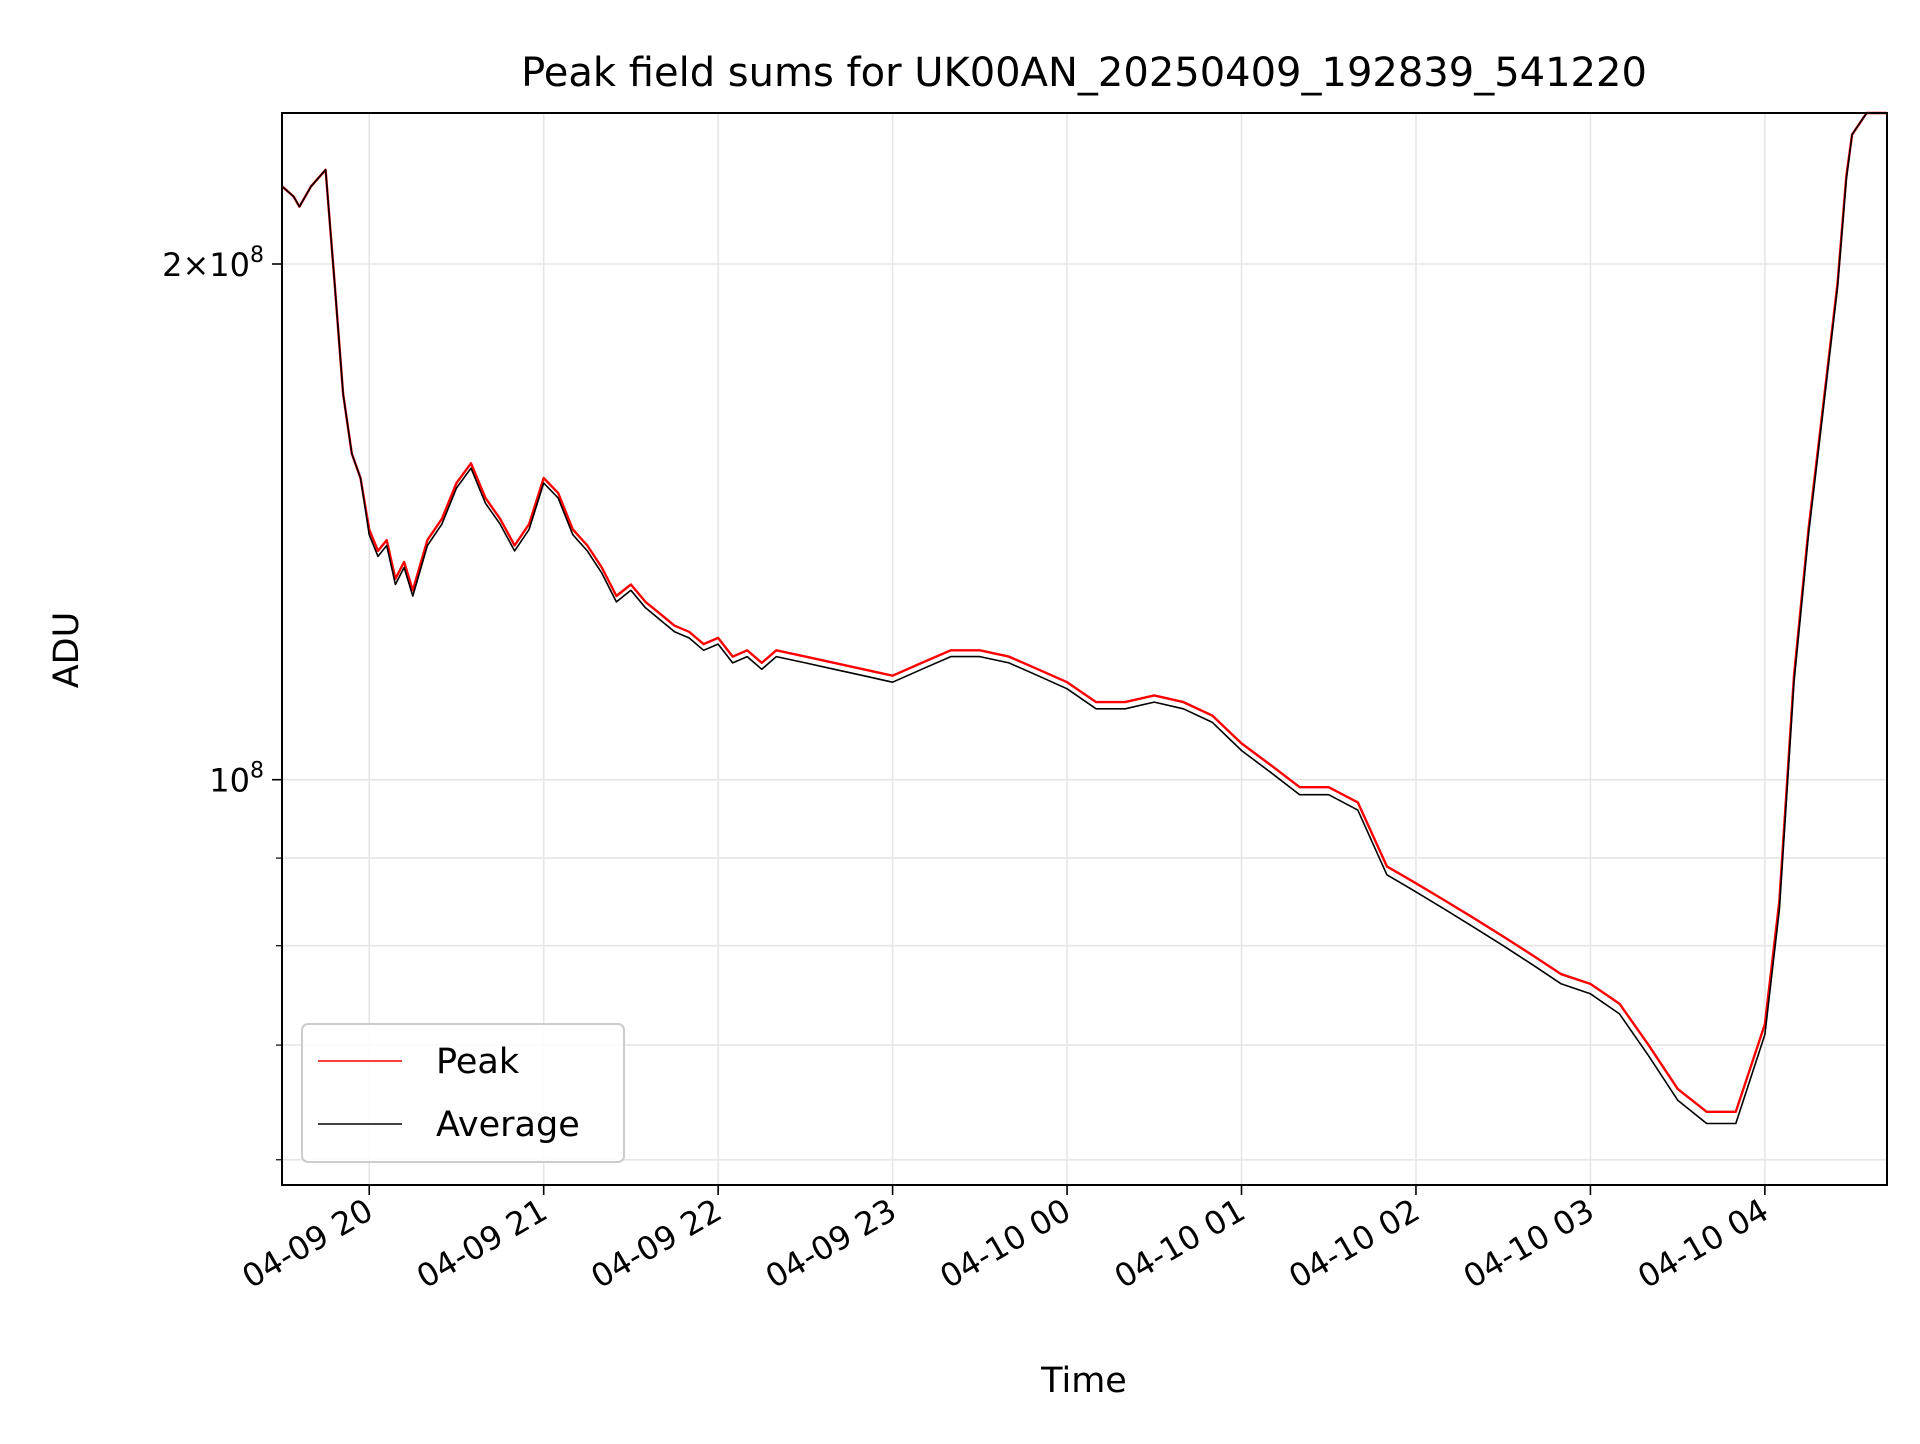 The width and height of the screenshot is (1920, 1444). I want to click on x-axis-label: Time, so click(1083, 1381).